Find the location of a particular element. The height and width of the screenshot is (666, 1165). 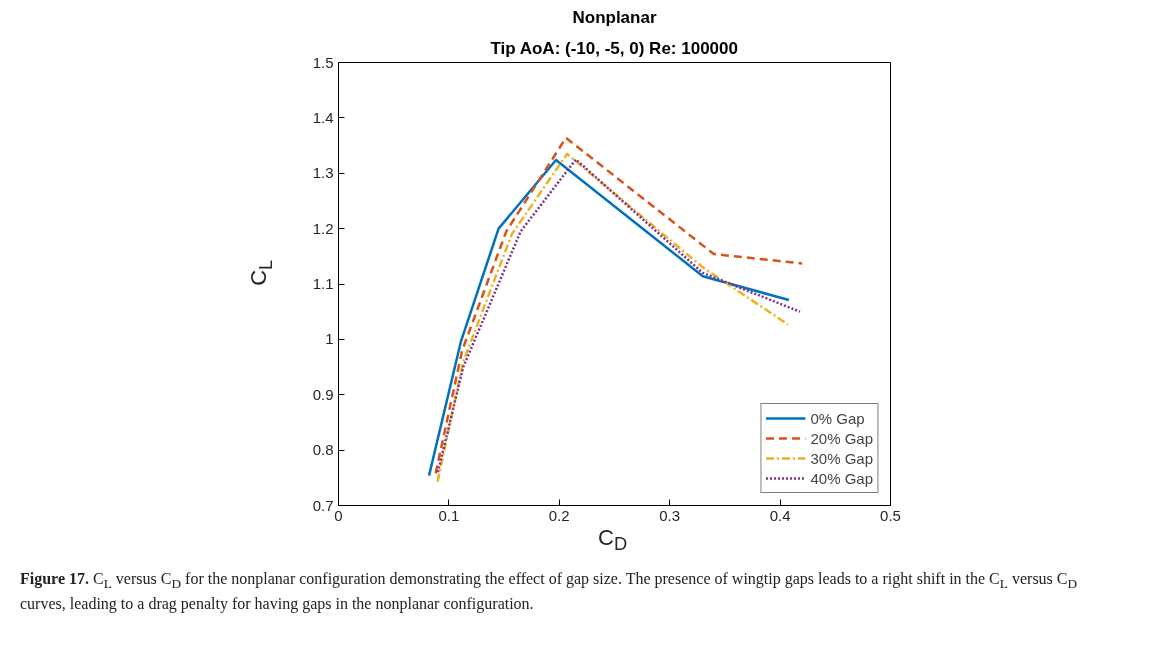

x-axis-title: C$_{D}$ is located at coordinates (613, 540).